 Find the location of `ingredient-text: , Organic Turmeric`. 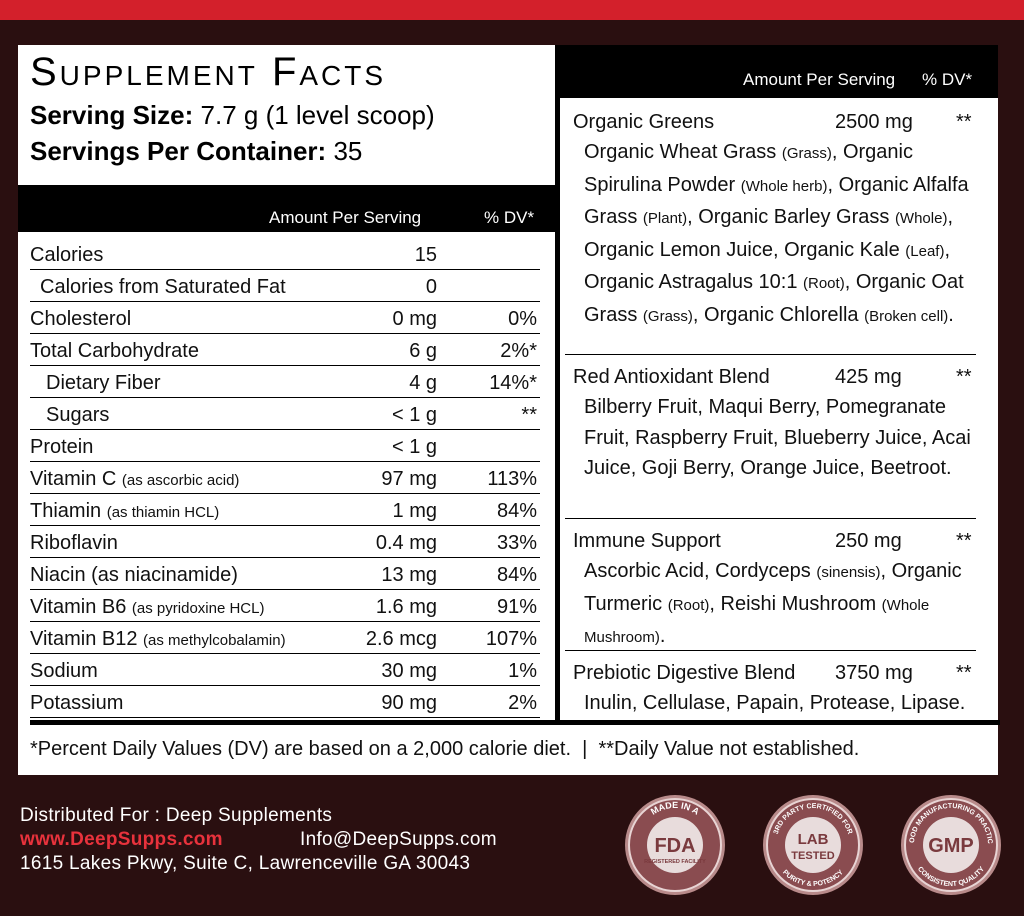

ingredient-text: , Organic Turmeric is located at coordinates (773, 587).